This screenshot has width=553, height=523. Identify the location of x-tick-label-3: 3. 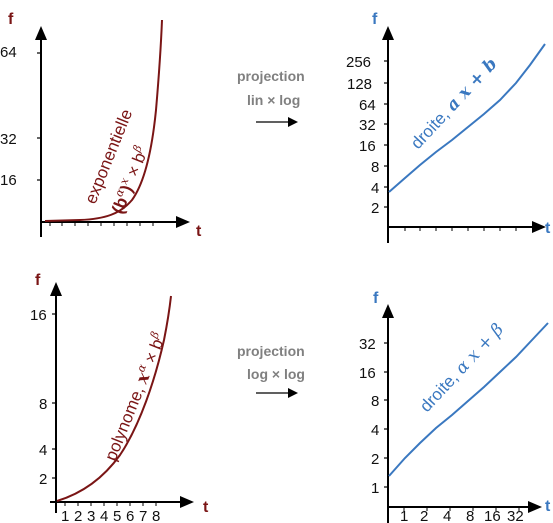
(91, 515).